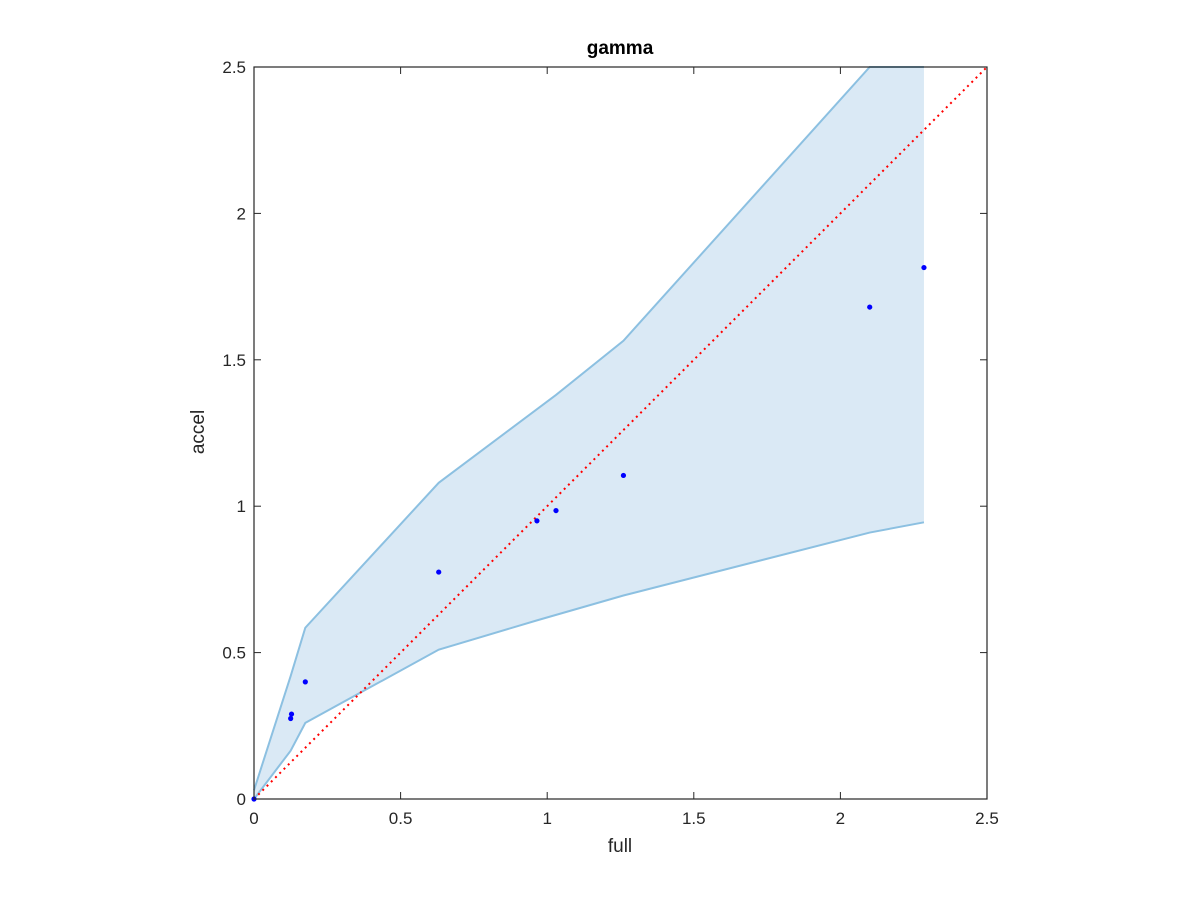 This screenshot has height=900, width=1200. I want to click on x-tick-label: 0.5, so click(401, 818).